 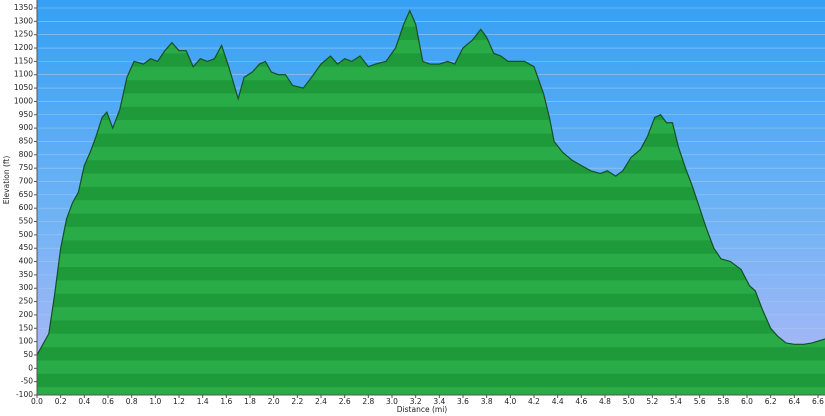 What do you see at coordinates (23, 7) in the screenshot?
I see `y-tick-label: 1350` at bounding box center [23, 7].